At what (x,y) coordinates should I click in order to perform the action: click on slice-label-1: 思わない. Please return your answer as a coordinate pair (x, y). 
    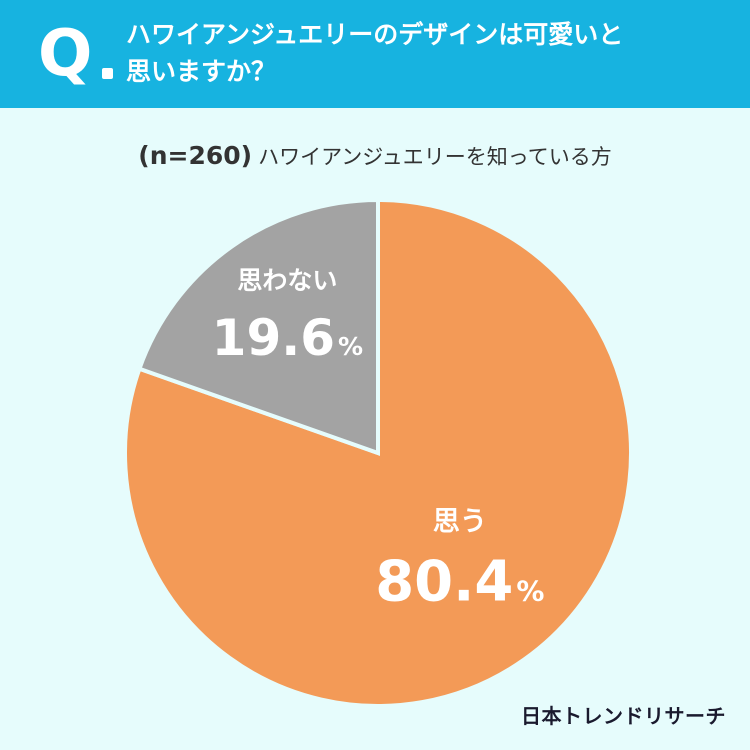
    Looking at the image, I should click on (287, 280).